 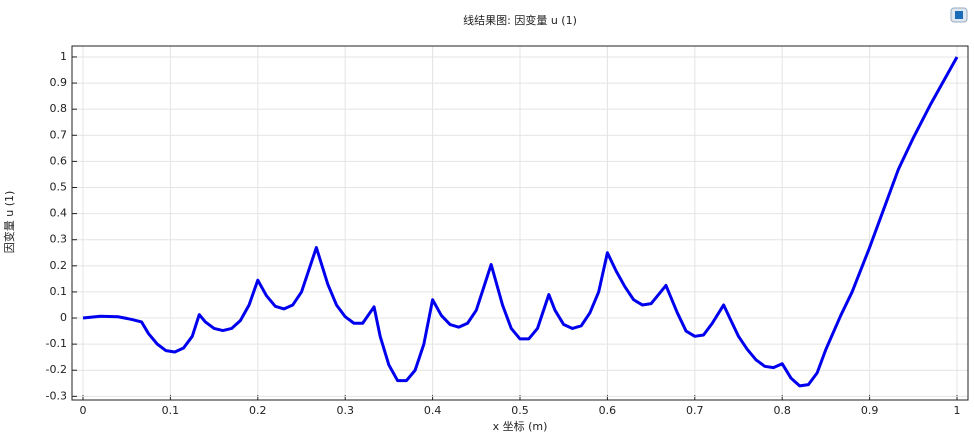 I want to click on y-tick-label: -0.2, so click(x=56, y=369).